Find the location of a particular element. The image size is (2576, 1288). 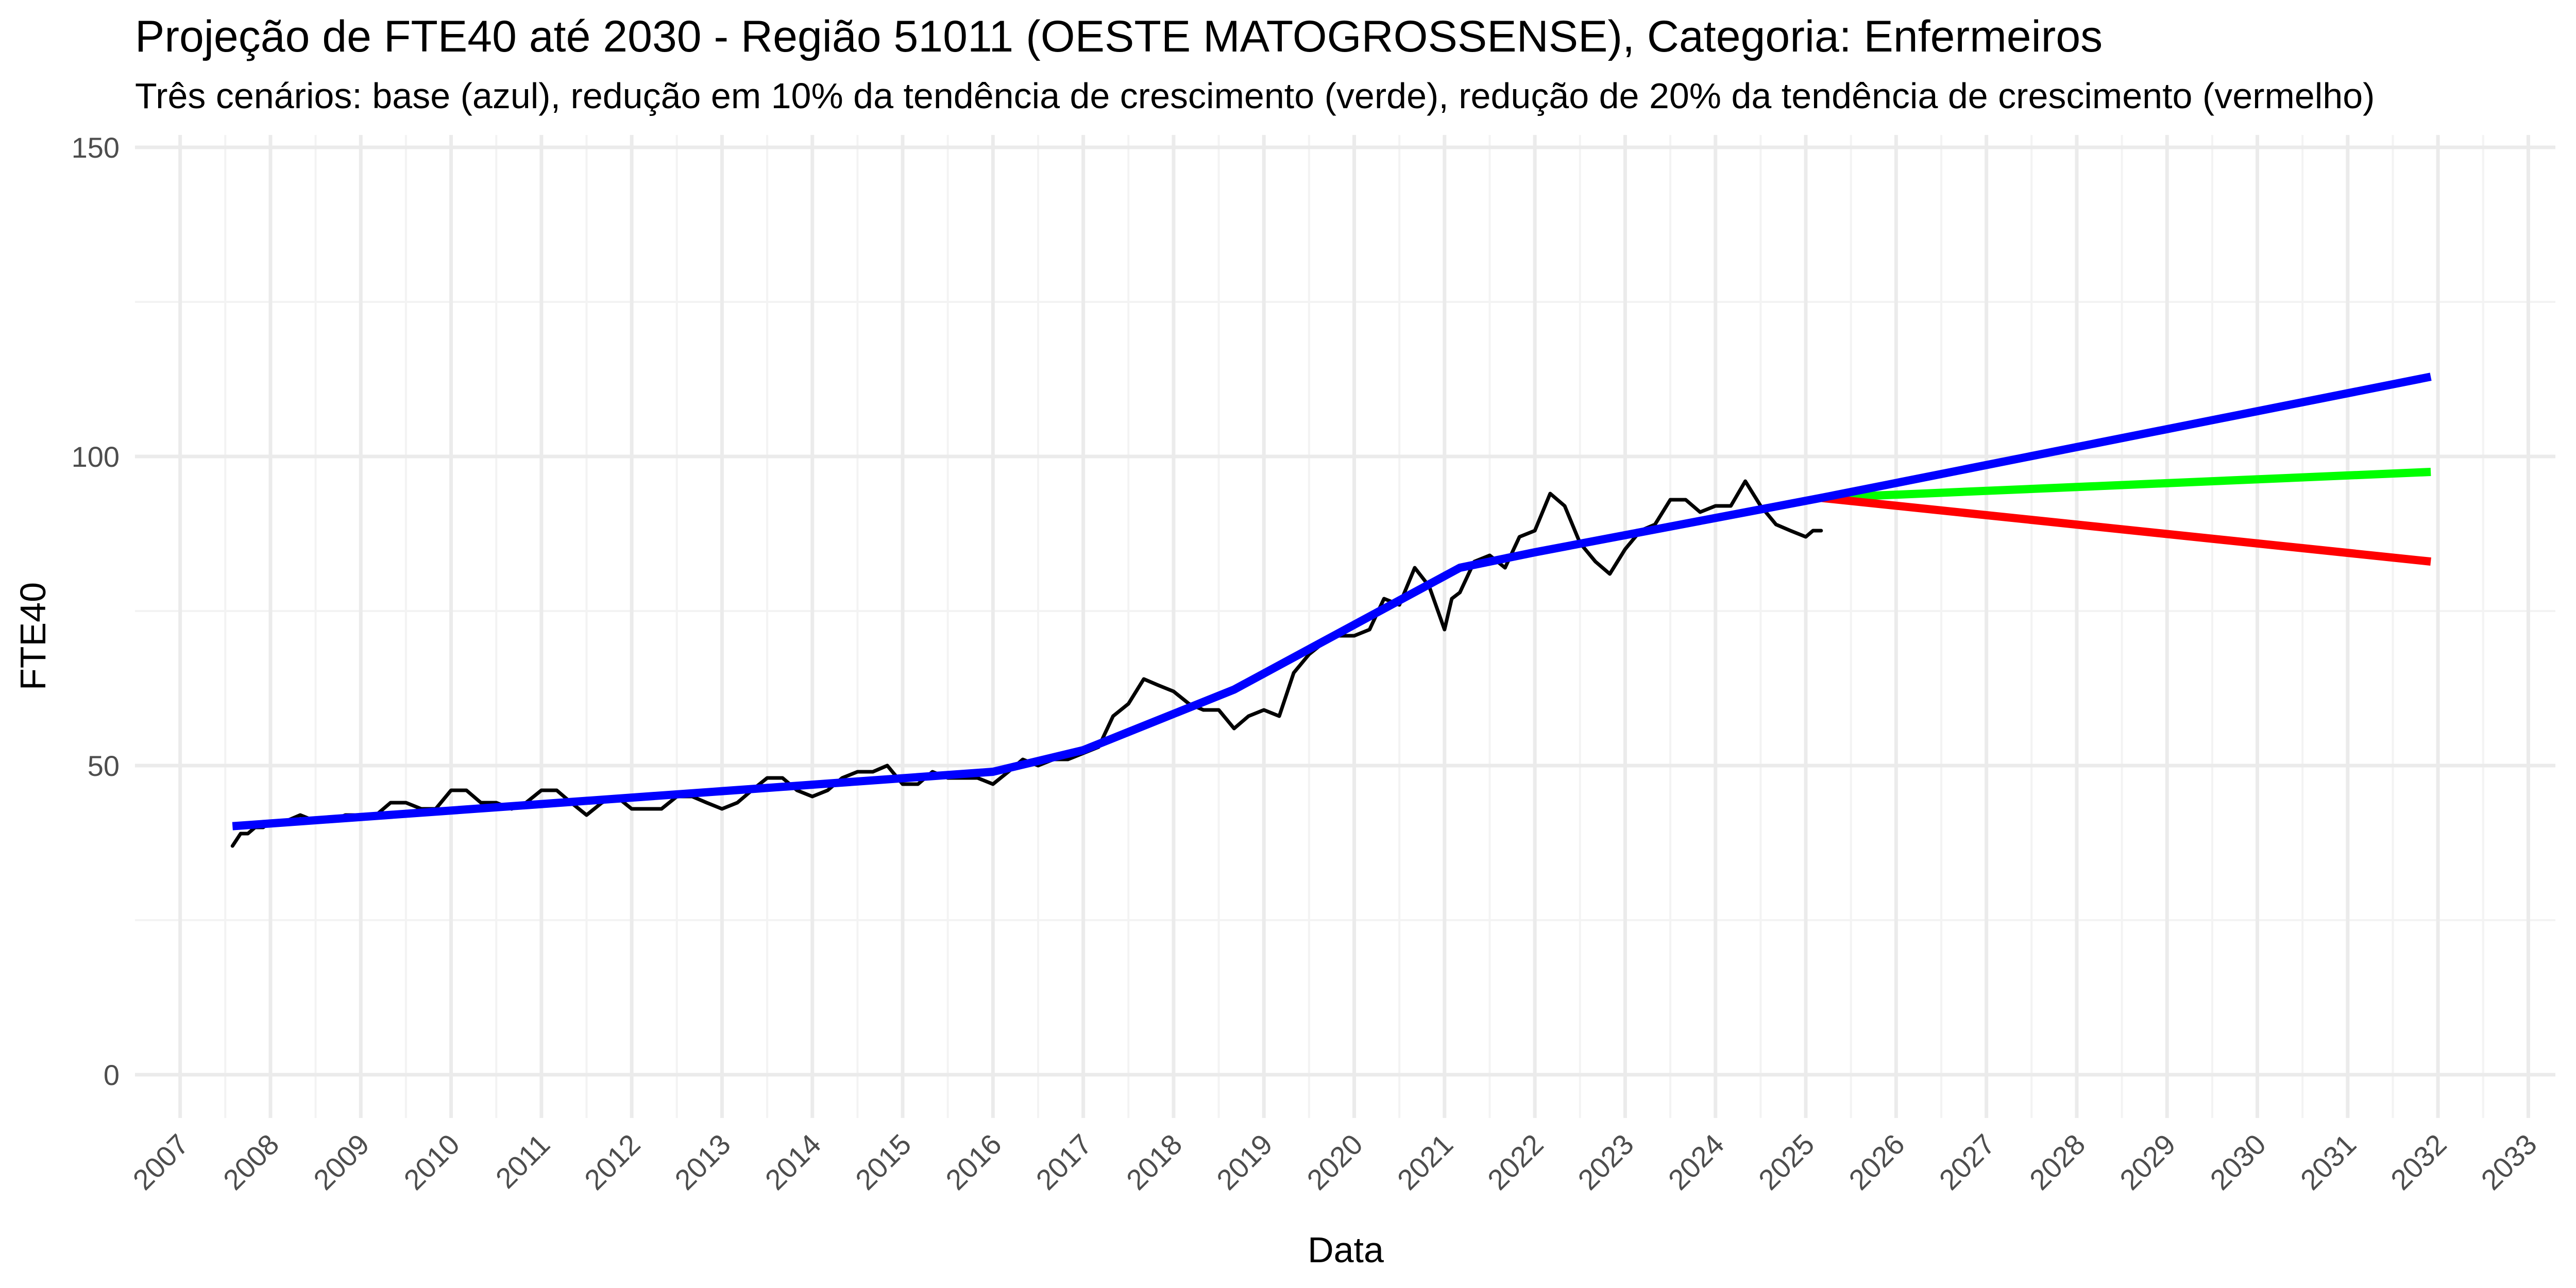

x-tick-label-2009: 2009 is located at coordinates (341, 1162).